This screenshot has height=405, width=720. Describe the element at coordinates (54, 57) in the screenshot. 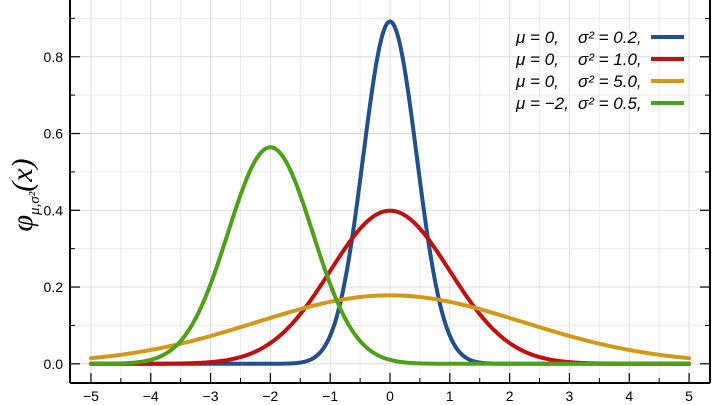

I see `y-tick-label: 0.8` at that location.